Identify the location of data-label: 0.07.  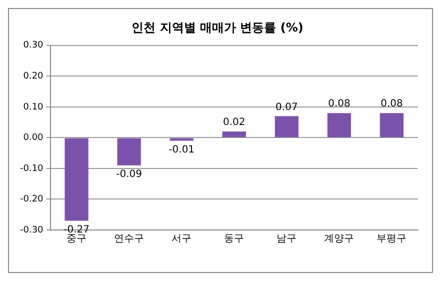
(287, 107).